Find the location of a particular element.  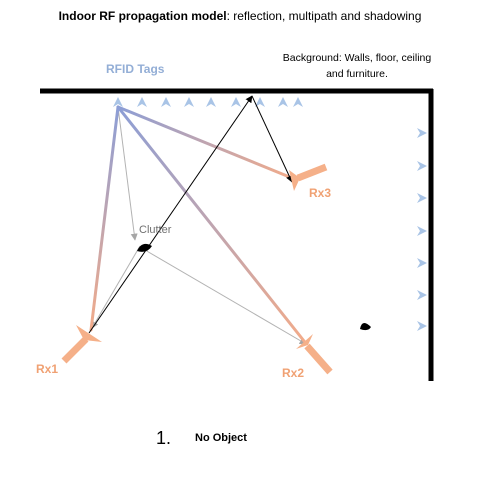

scenario-number: 1. is located at coordinates (164, 438).